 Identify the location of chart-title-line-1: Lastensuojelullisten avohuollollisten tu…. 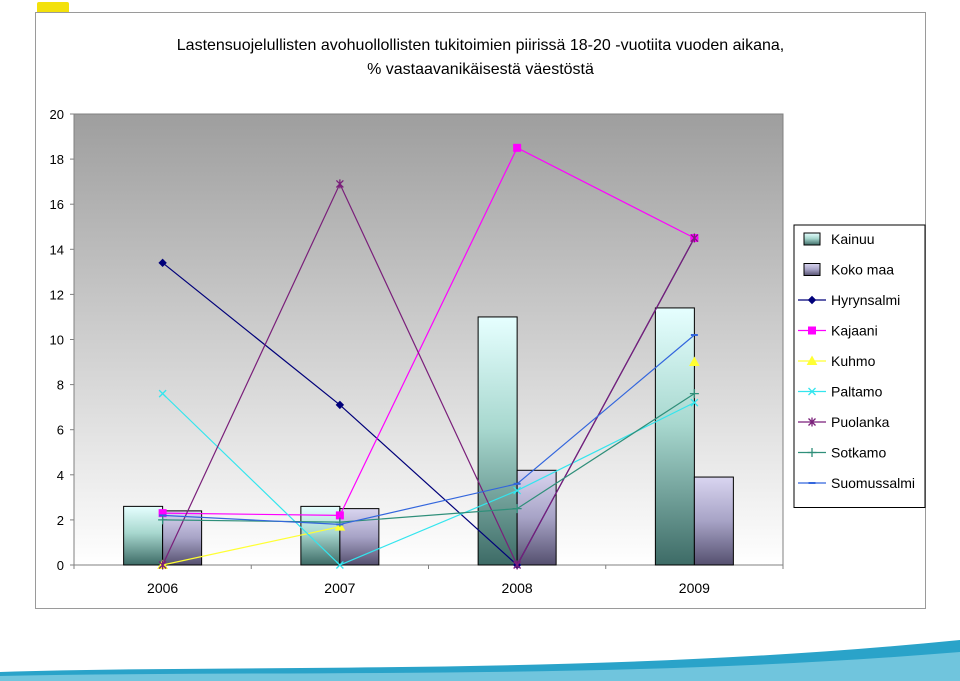
(480, 45).